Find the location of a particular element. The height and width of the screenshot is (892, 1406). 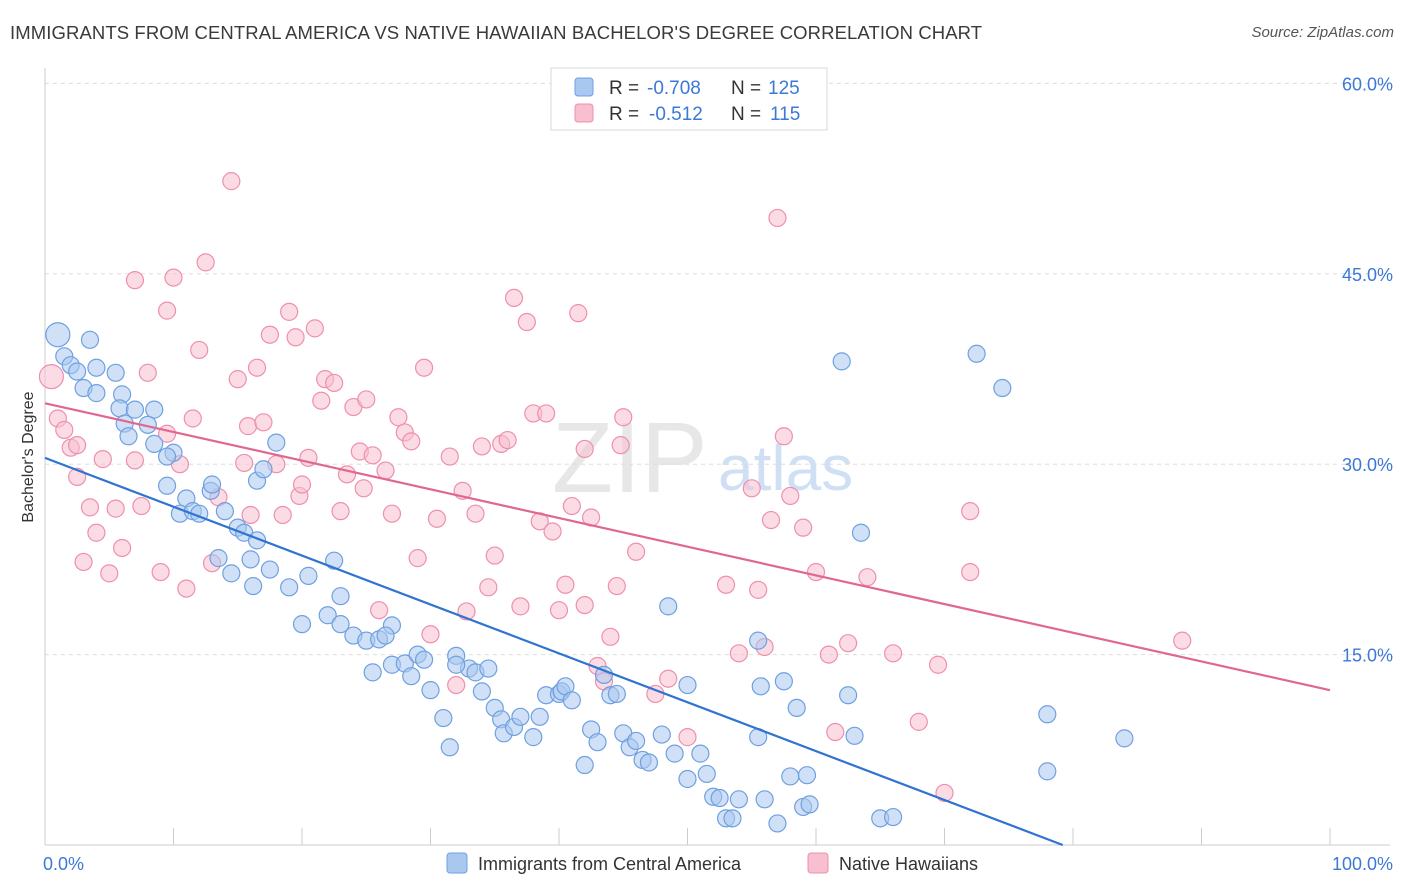

x-tick-label: 100.0% is located at coordinates (1362, 864).